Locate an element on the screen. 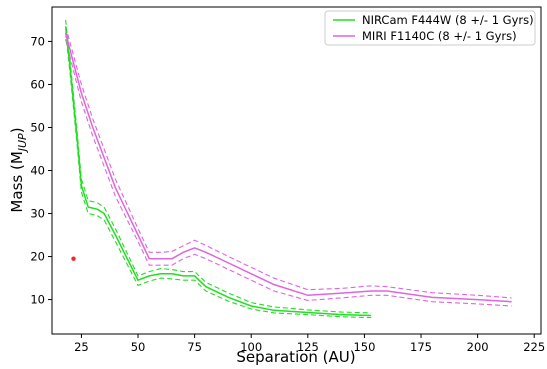 The width and height of the screenshot is (547, 369). markers is located at coordinates (73, 258).